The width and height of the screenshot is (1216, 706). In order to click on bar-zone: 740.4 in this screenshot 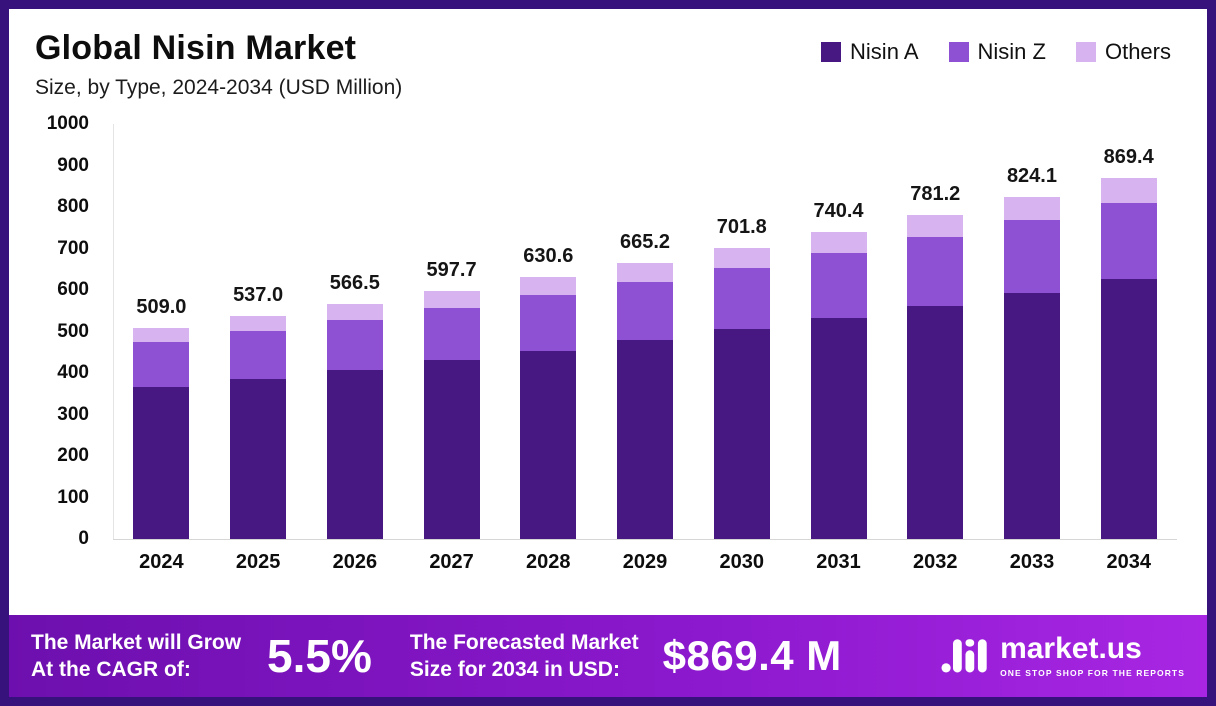, I will do `click(838, 331)`.